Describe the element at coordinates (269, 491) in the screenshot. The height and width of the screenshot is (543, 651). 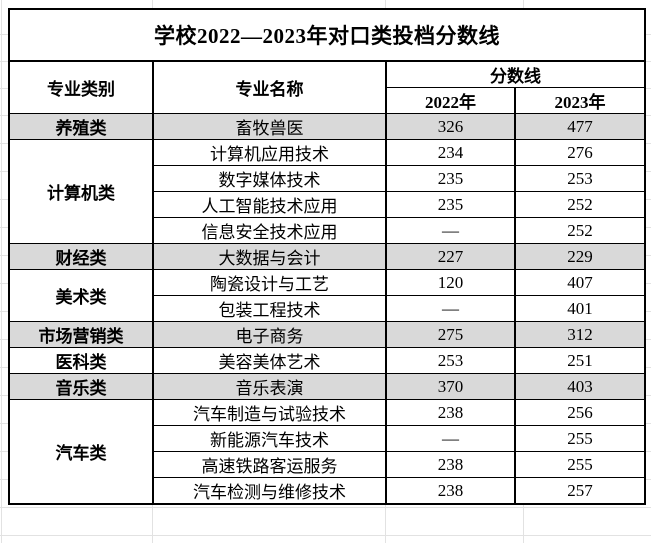
I see `major-cell: 汽车检测与维修技术` at that location.